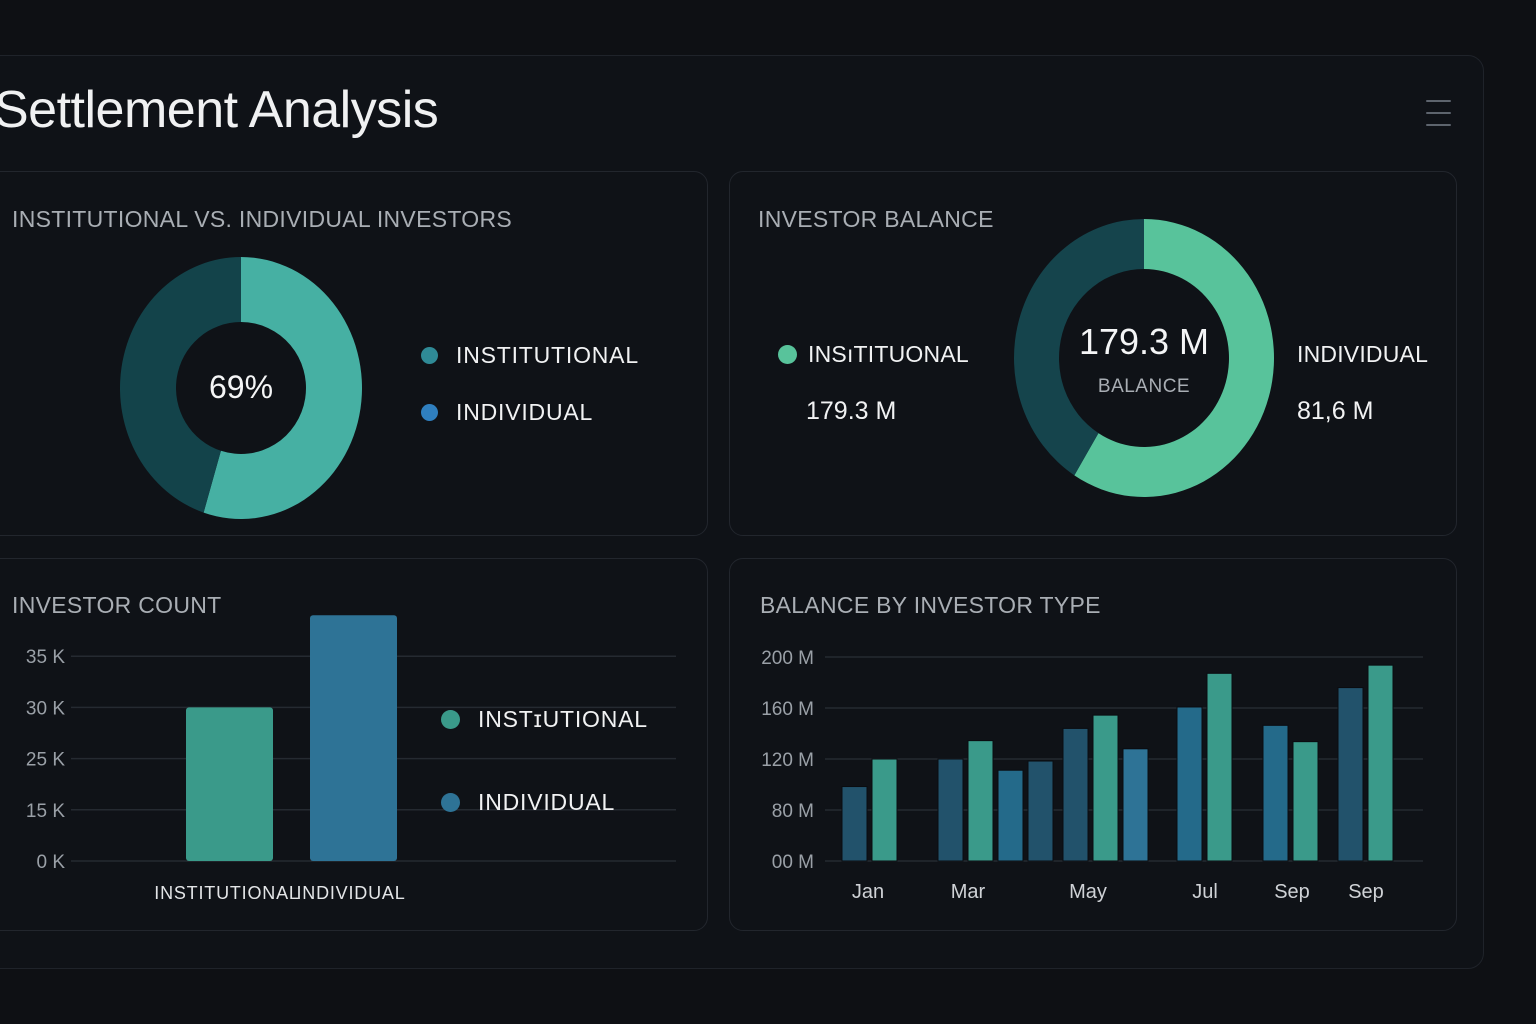  Describe the element at coordinates (45, 760) in the screenshot. I see `y-tick-label: 25 K` at that location.